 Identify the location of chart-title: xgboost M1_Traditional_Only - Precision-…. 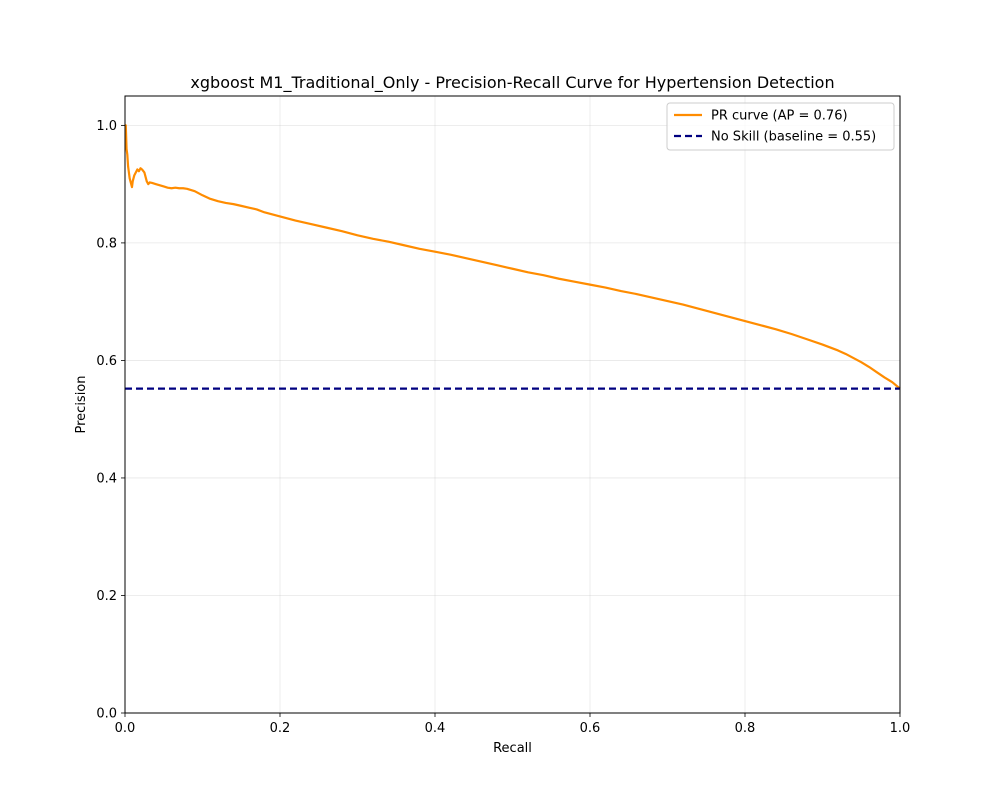
(512, 83).